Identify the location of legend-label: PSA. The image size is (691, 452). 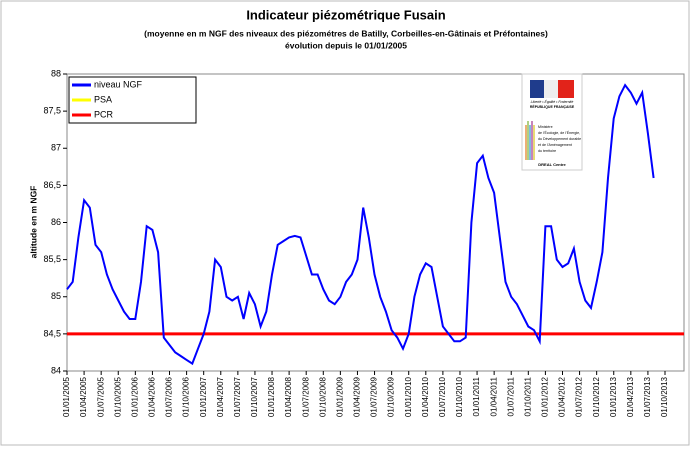
(103, 99).